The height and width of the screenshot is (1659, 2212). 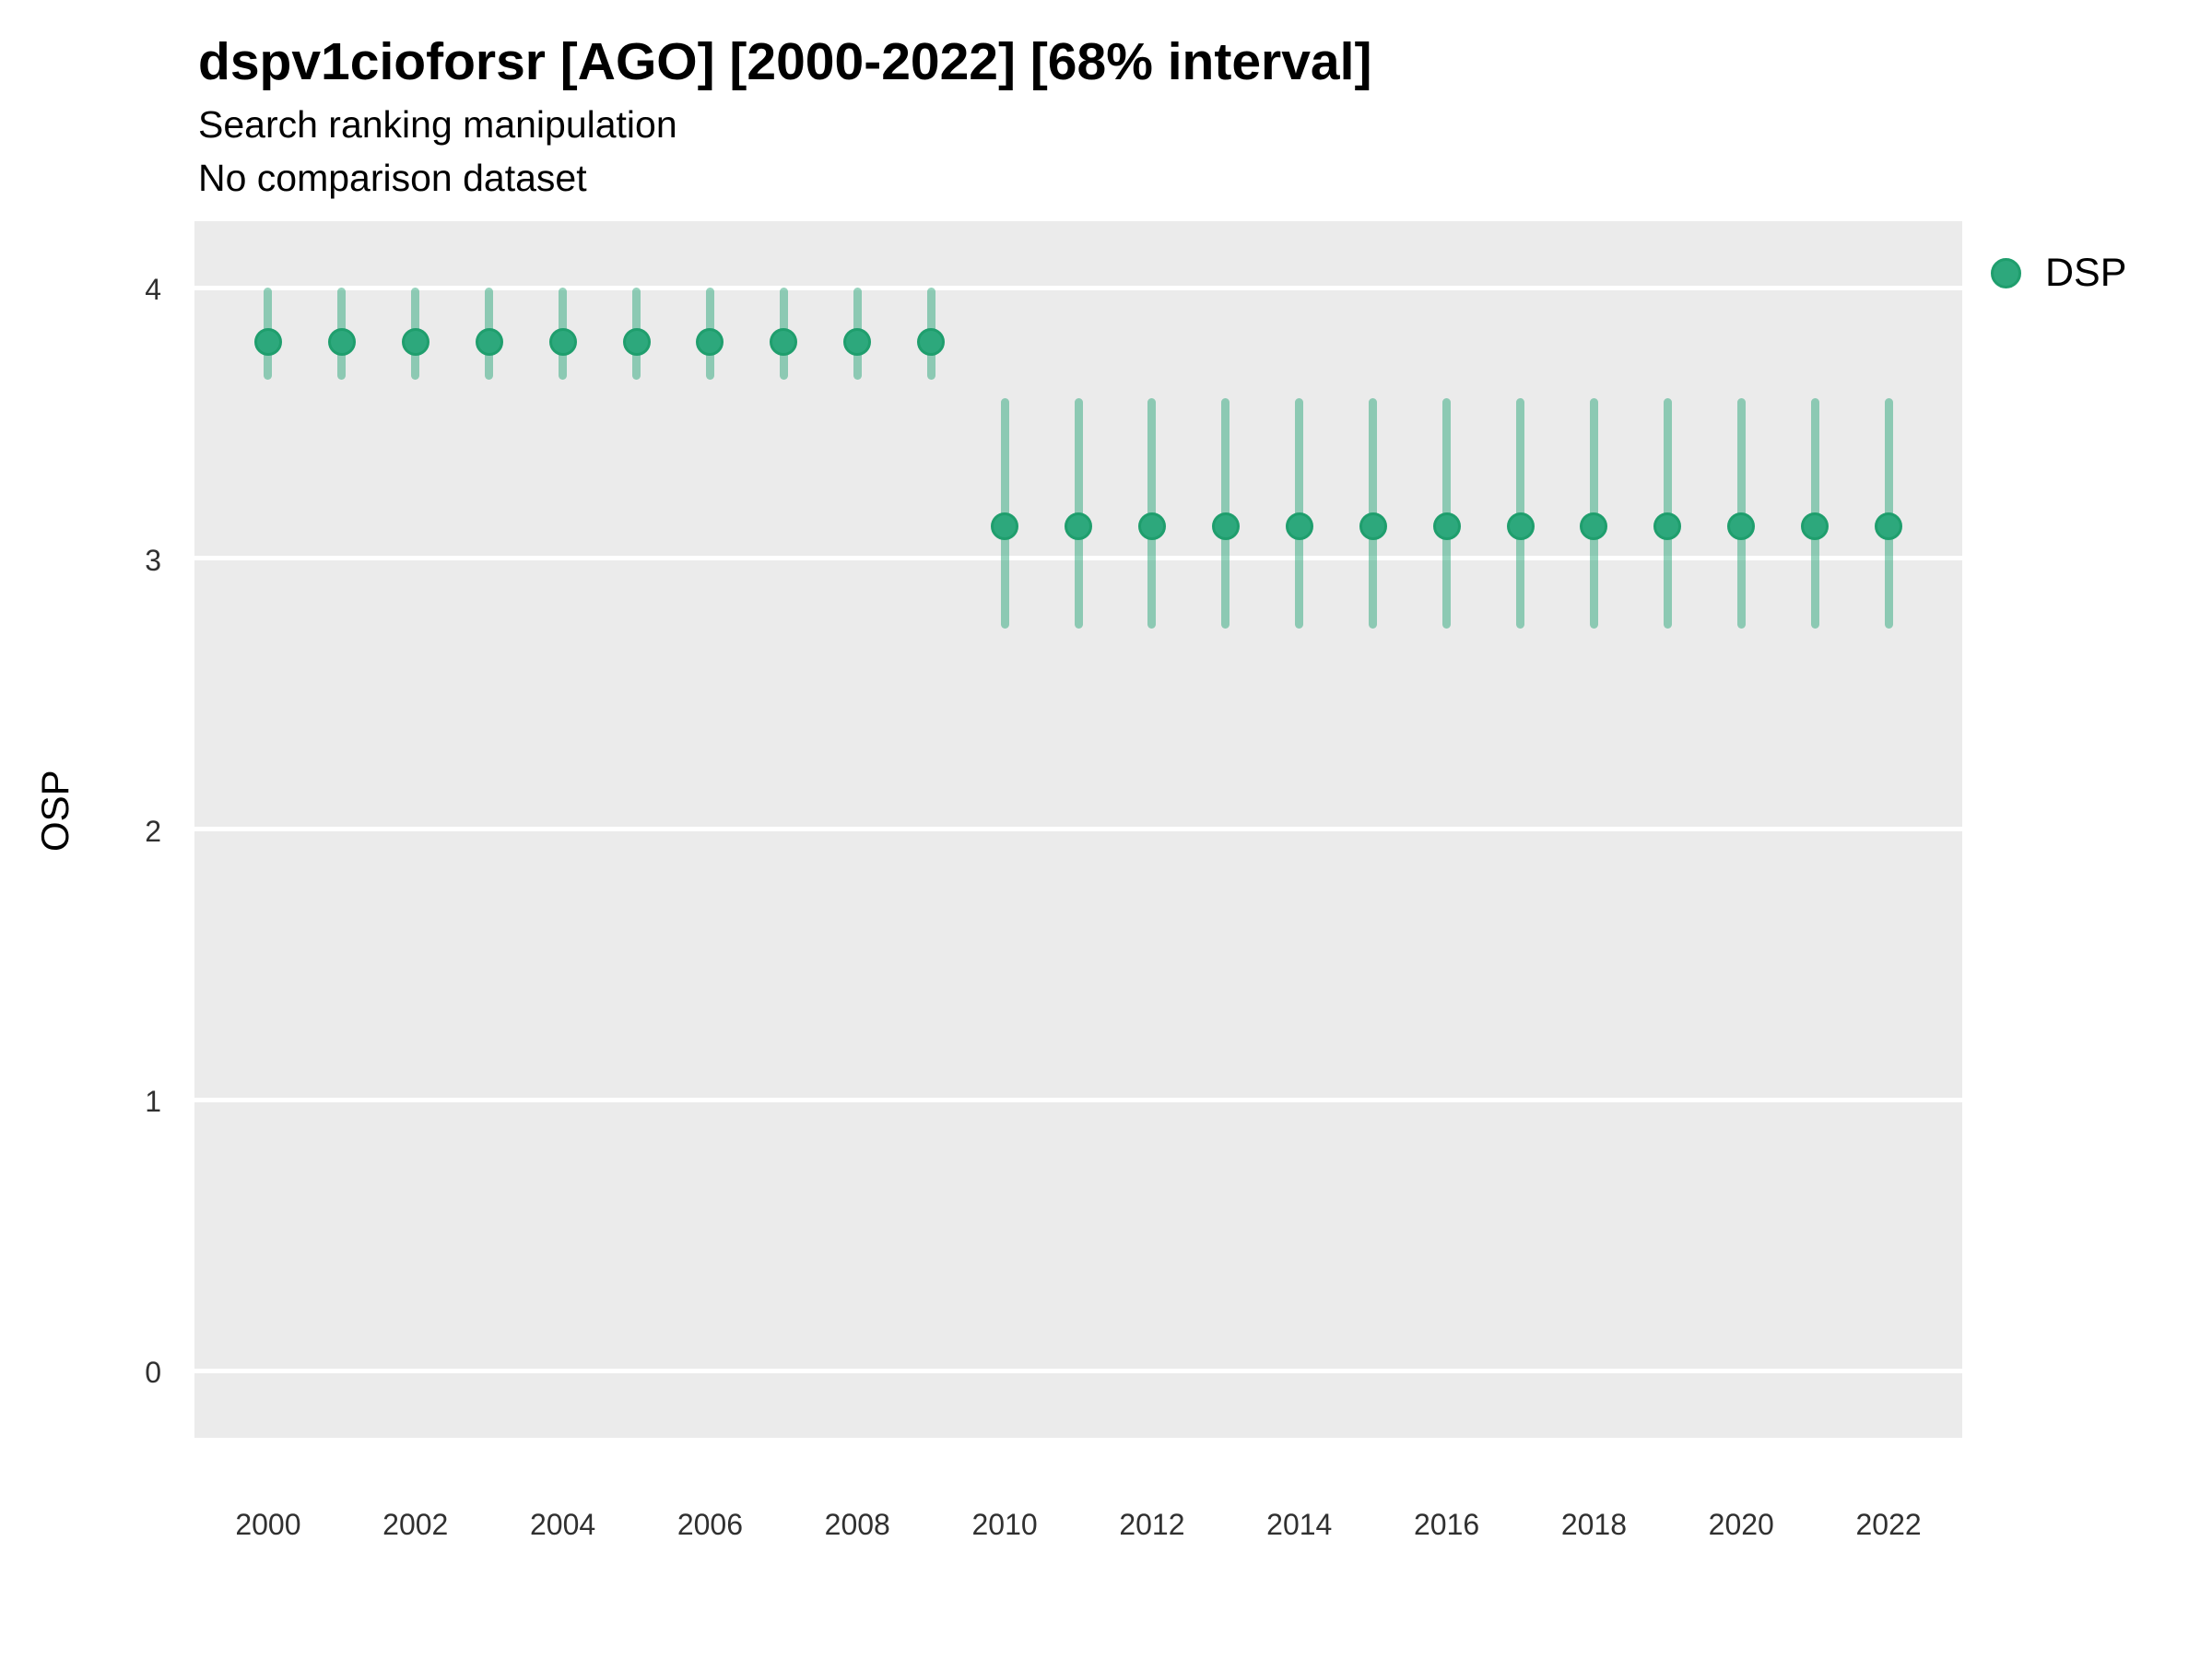 I want to click on data-point-2021, so click(x=1815, y=526).